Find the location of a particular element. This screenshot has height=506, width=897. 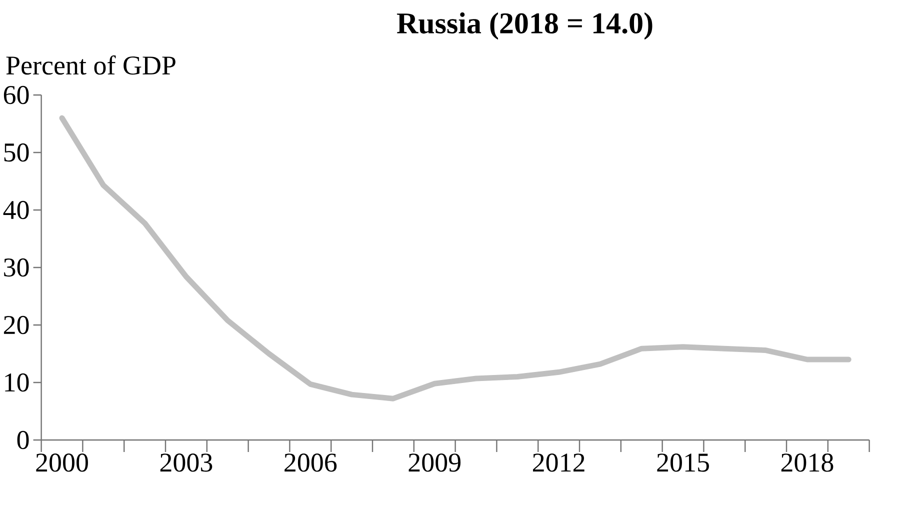

x-tick-label: 2006 is located at coordinates (310, 463).